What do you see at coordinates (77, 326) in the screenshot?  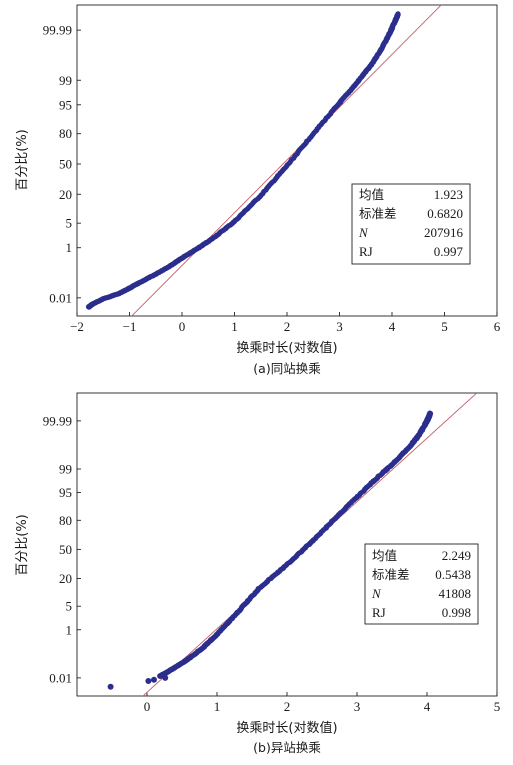 I see `x-tick-label: −2` at bounding box center [77, 326].